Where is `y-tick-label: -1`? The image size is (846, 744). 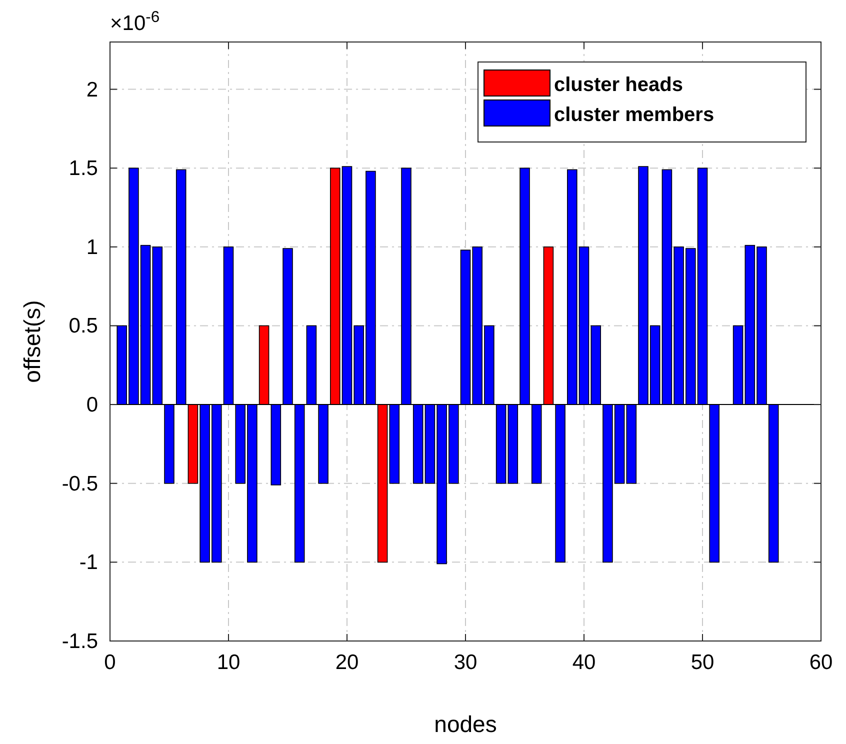
y-tick-label: -1 is located at coordinates (88, 562).